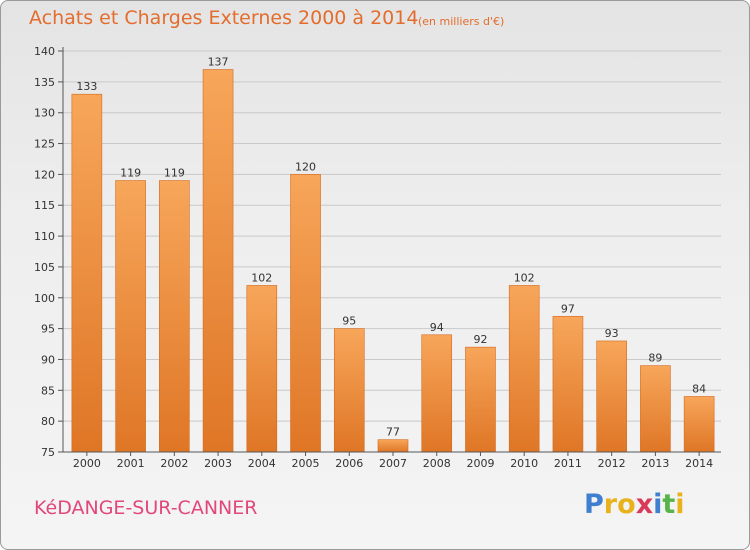 This screenshot has width=750, height=550. I want to click on data-label: 137, so click(218, 62).